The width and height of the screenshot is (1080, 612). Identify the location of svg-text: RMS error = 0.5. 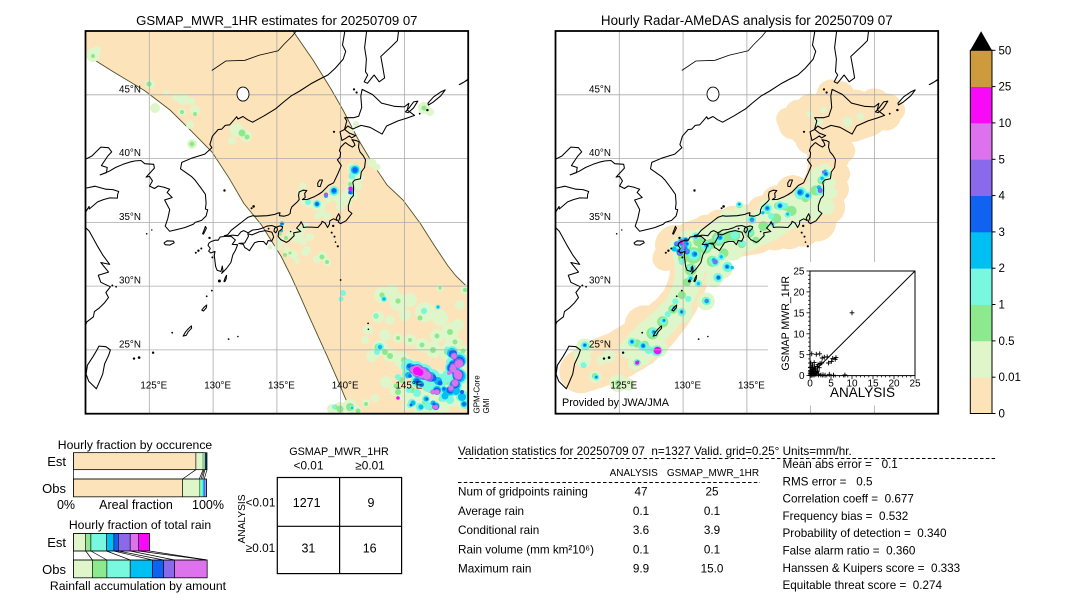
(828, 481).